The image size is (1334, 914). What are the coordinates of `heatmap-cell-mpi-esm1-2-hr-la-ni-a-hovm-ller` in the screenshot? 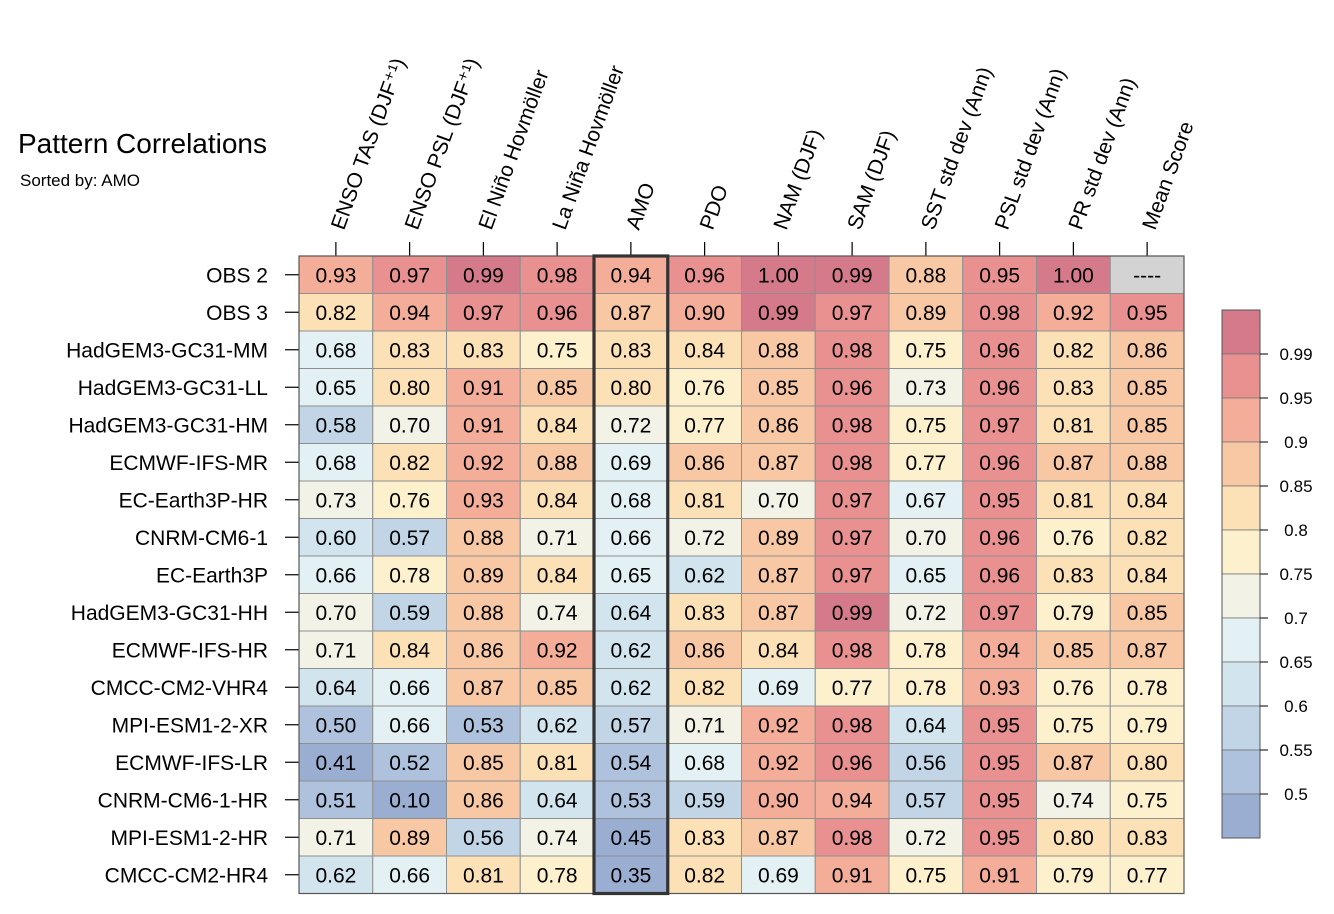 It's located at (557, 837).